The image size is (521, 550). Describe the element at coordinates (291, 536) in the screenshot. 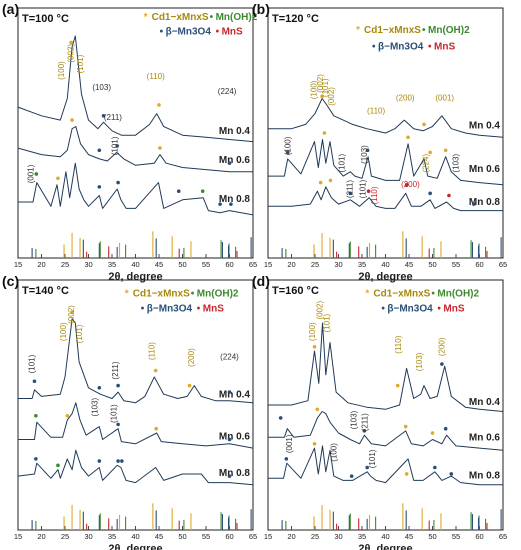

I see `x-tick-label: 20` at that location.